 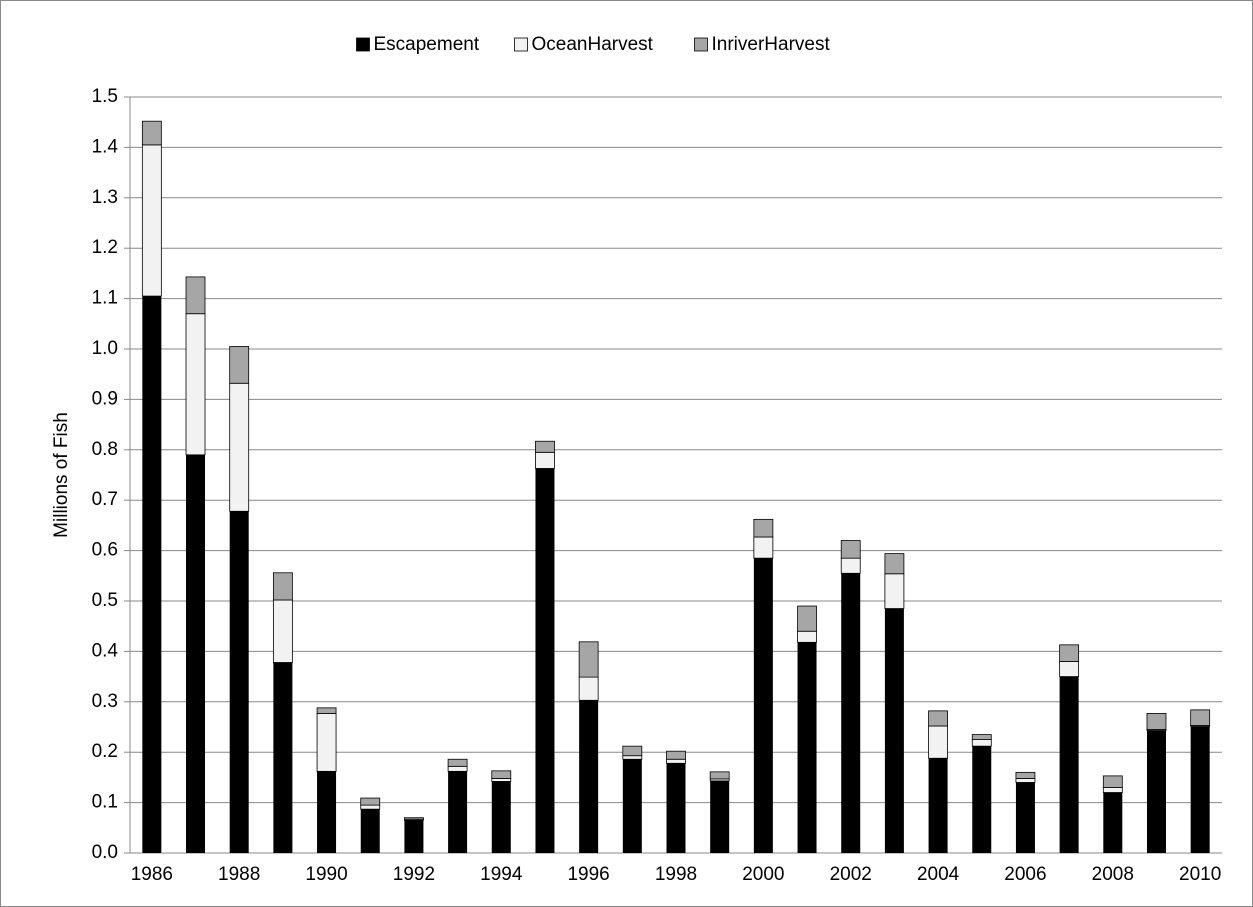 What do you see at coordinates (105, 550) in the screenshot?
I see `y-tick-label: 0.6` at bounding box center [105, 550].